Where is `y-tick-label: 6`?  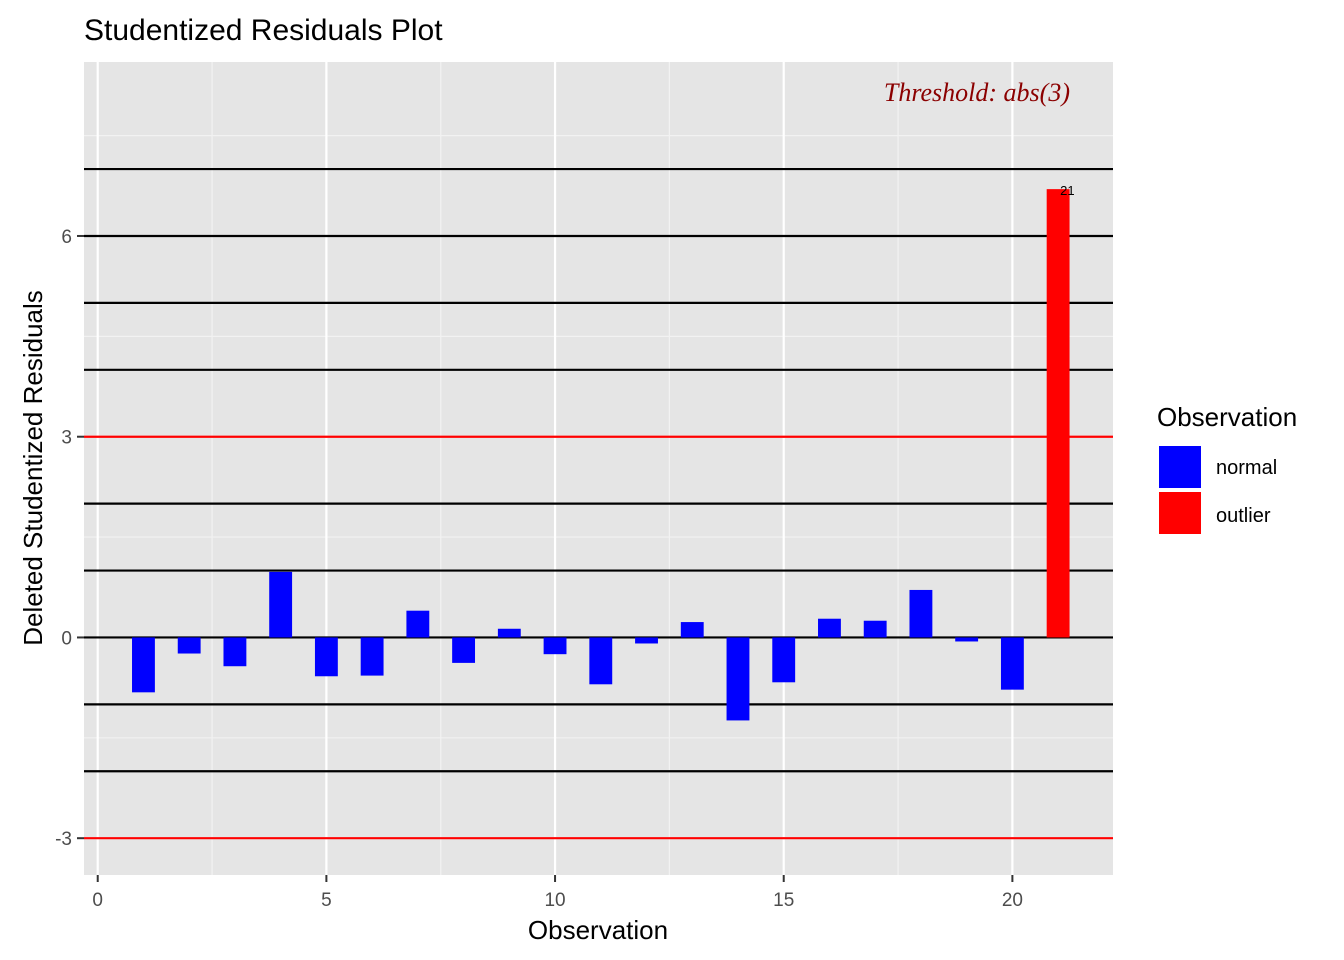
y-tick-label: 6 is located at coordinates (66, 237).